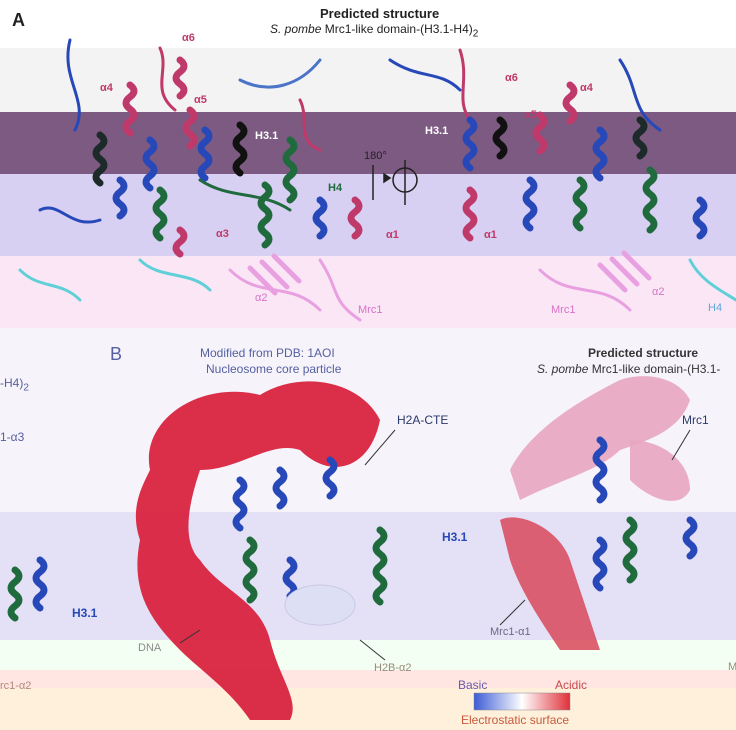  Describe the element at coordinates (370, 310) in the screenshot. I see `label-mrc1-left: Mrc1` at that location.